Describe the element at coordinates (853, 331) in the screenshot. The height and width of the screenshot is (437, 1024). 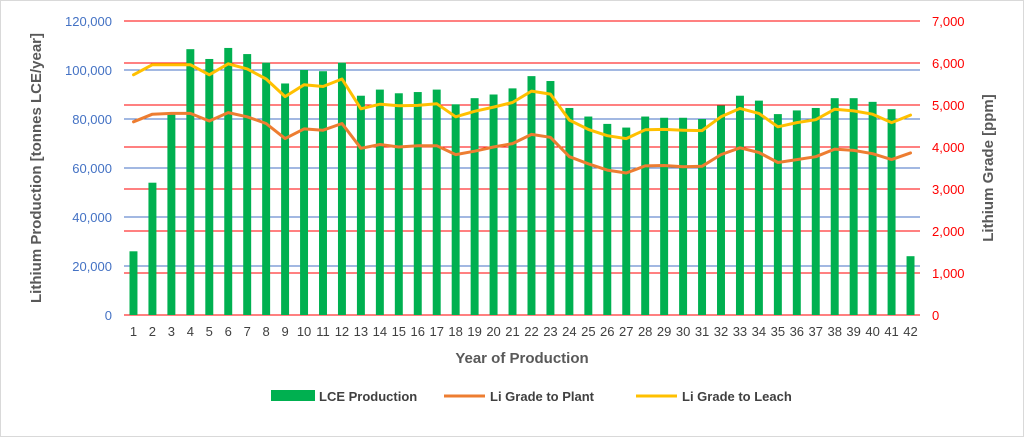
I see `x-tick-label: 39` at that location.